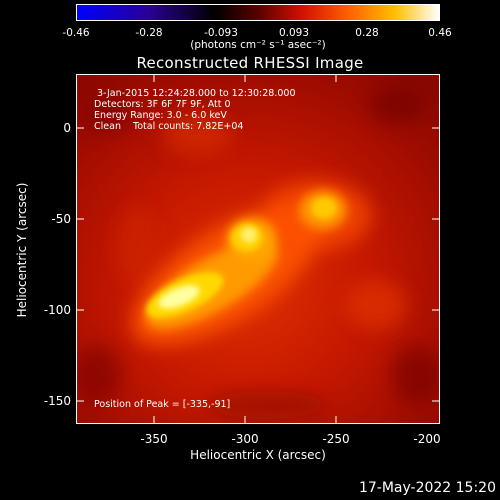 The image size is (500, 500). What do you see at coordinates (67, 128) in the screenshot?
I see `y-tick-label: 0` at bounding box center [67, 128].